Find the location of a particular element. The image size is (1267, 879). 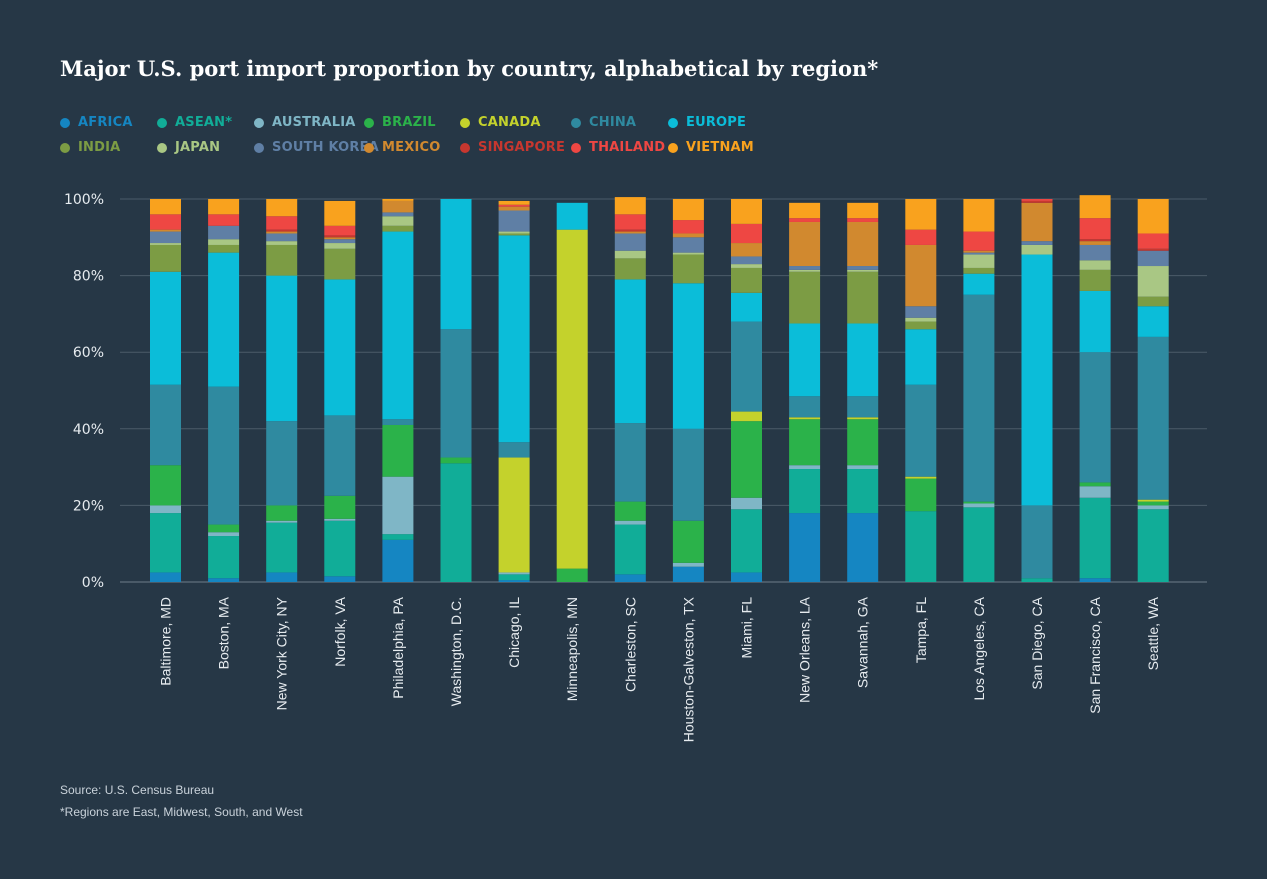

legend-item-japan: JAPAN is located at coordinates (205, 147).